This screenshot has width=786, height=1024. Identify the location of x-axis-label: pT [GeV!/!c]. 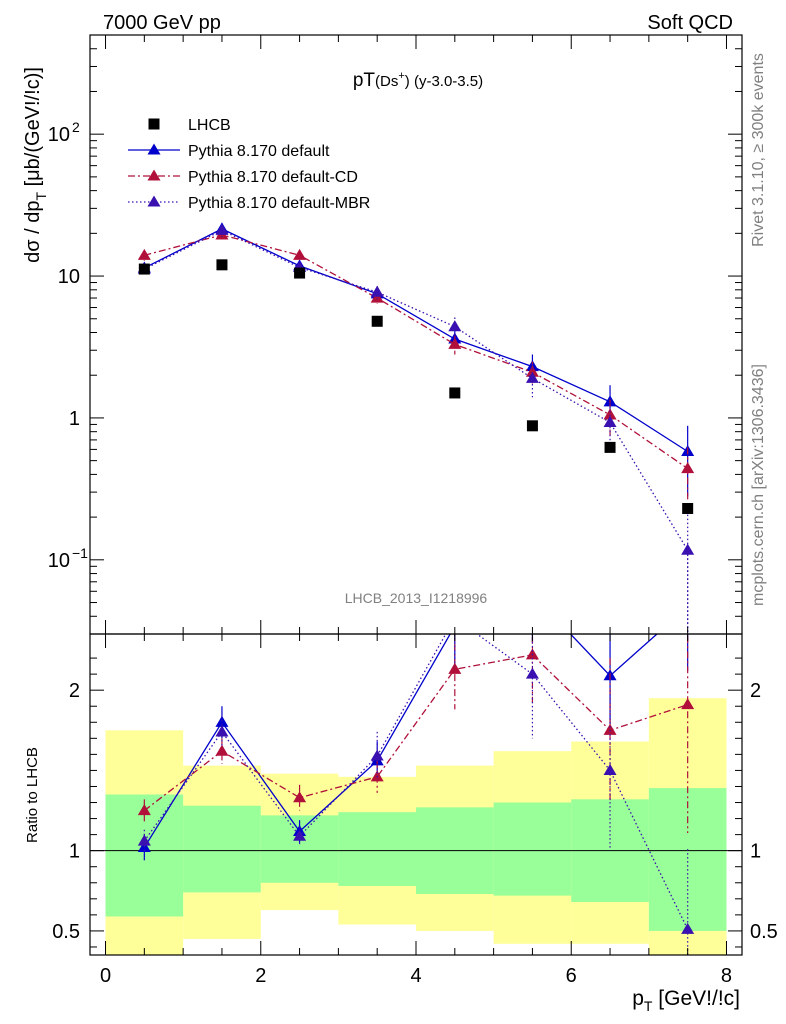
(686, 1000).